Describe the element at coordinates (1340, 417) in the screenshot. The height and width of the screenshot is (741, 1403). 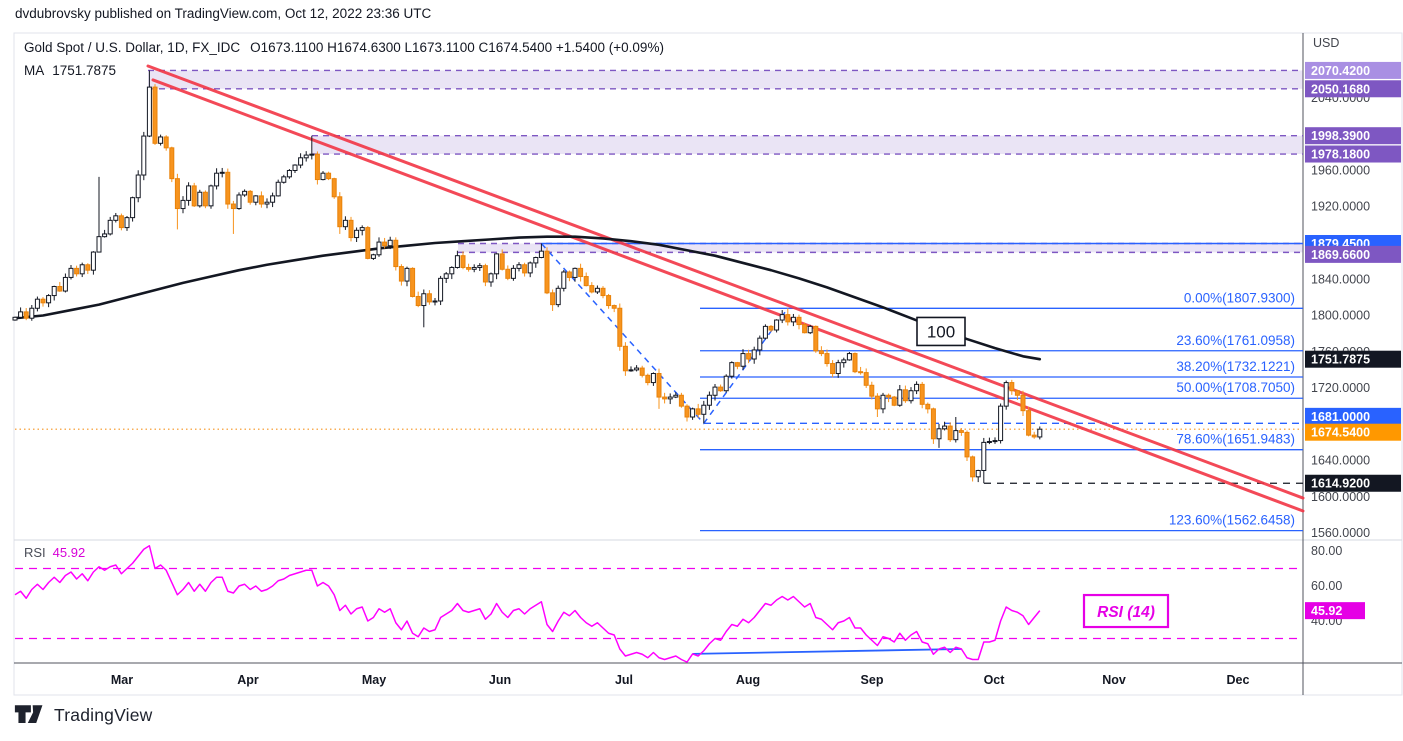
I see `price-badge-label: 1681.0000` at that location.